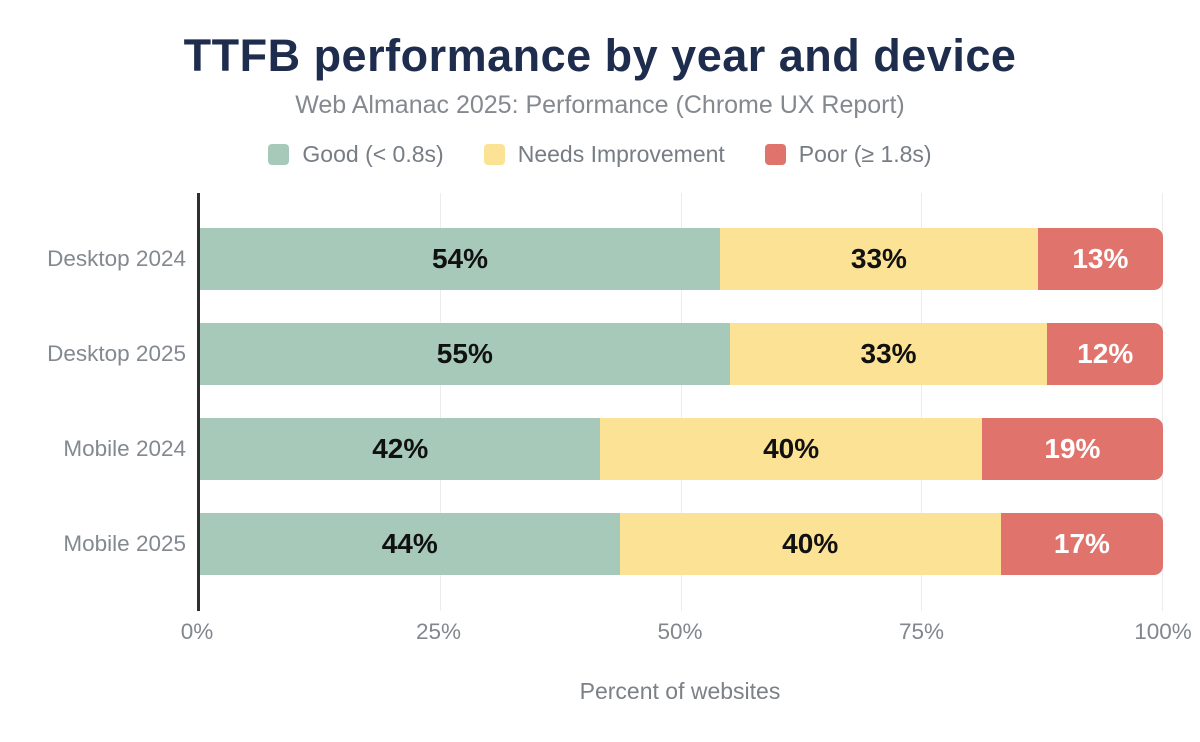 This screenshot has width=1200, height=742. What do you see at coordinates (124, 543) in the screenshot?
I see `category-label: Mobile 2025` at bounding box center [124, 543].